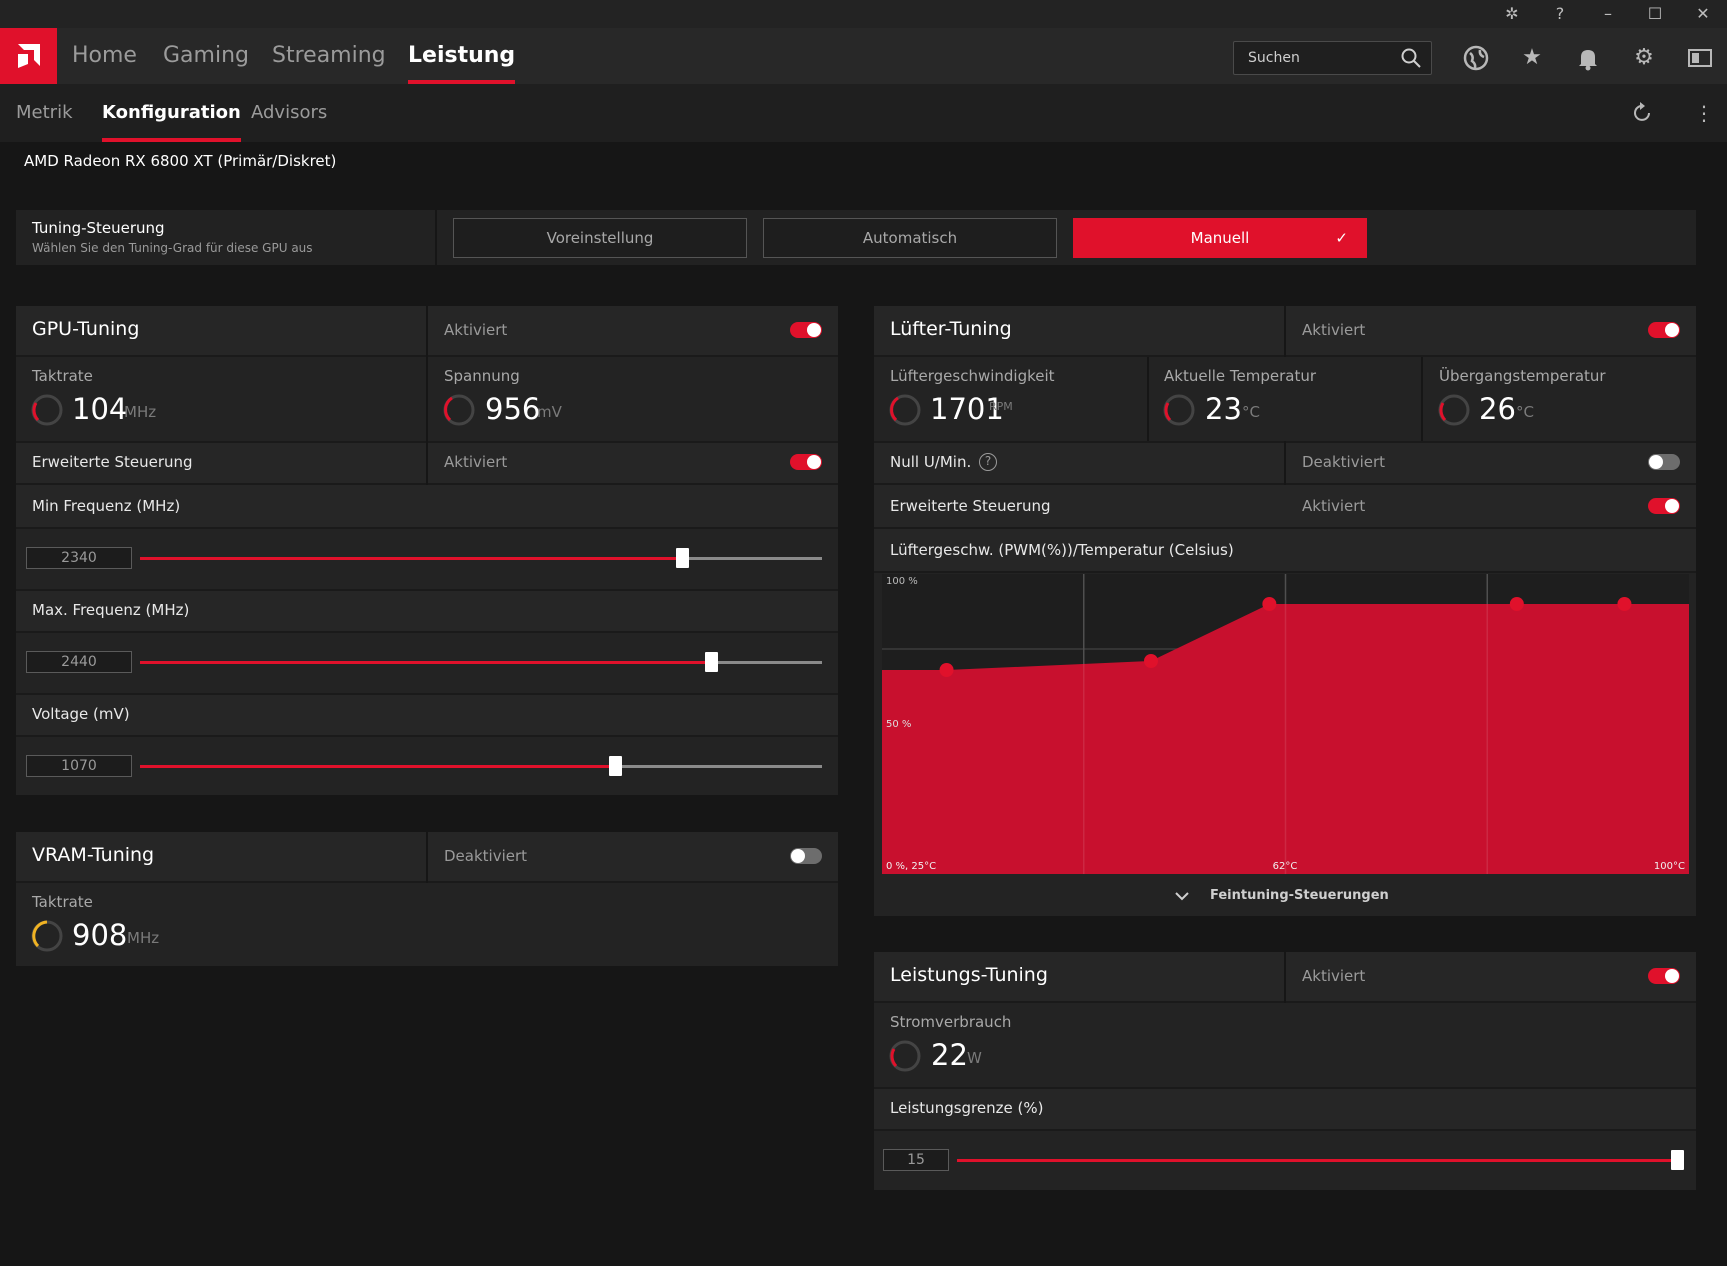 The height and width of the screenshot is (1266, 1727). What do you see at coordinates (1299, 895) in the screenshot?
I see `fine-tuning-toggle: Feintuning-Steuerungen` at bounding box center [1299, 895].